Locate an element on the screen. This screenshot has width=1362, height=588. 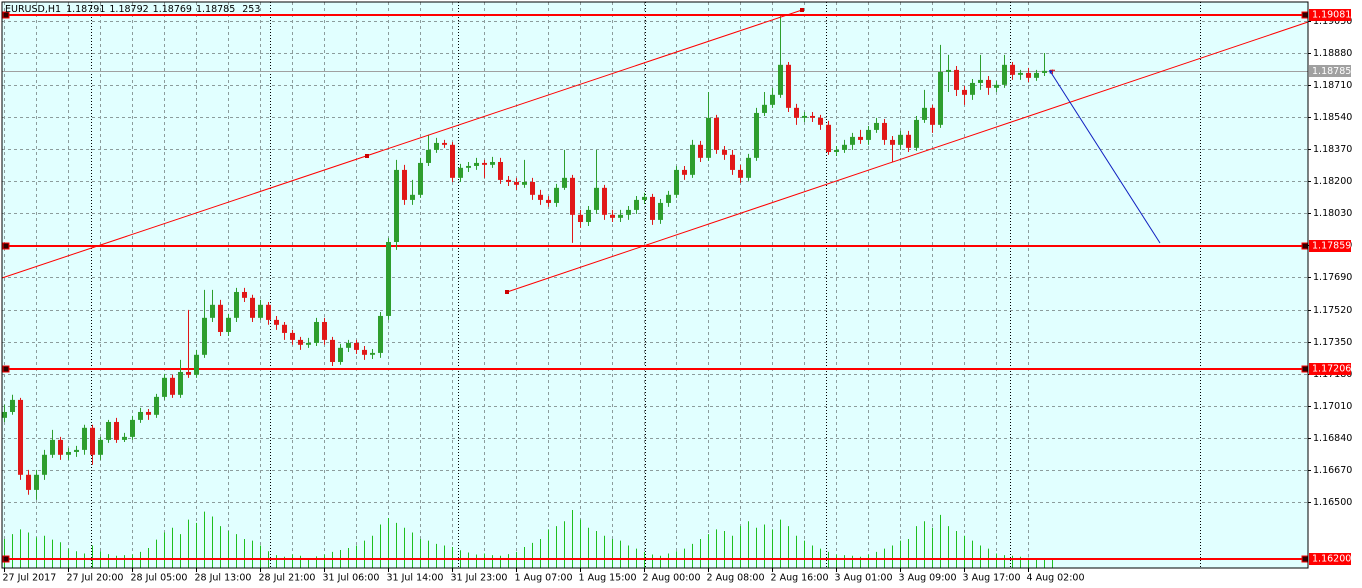
y-tick-label: 1.18200 is located at coordinates (1332, 181).